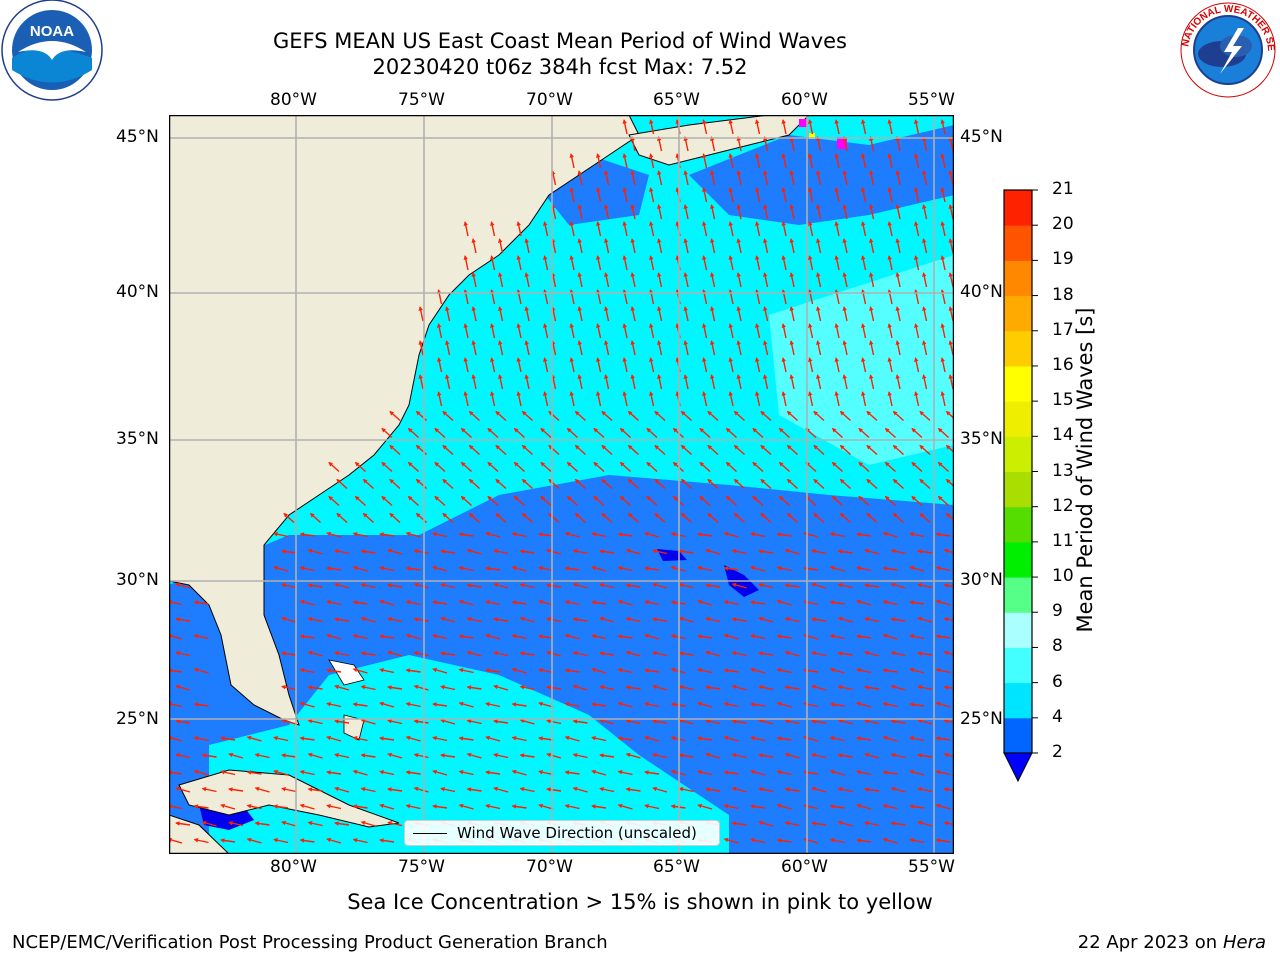  What do you see at coordinates (346, 672) in the screenshot?
I see `bahamas-island` at bounding box center [346, 672].